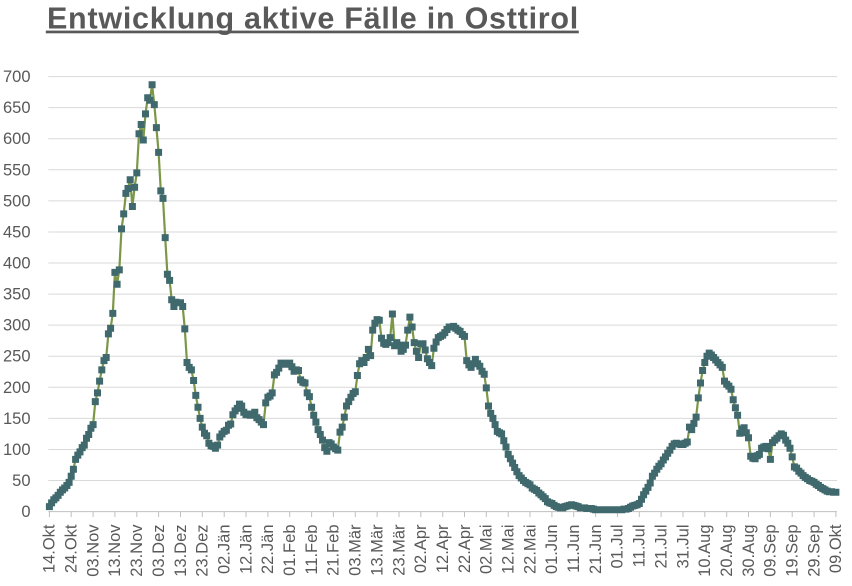  I want to click on svg-text: 14.Okt, so click(50, 548).